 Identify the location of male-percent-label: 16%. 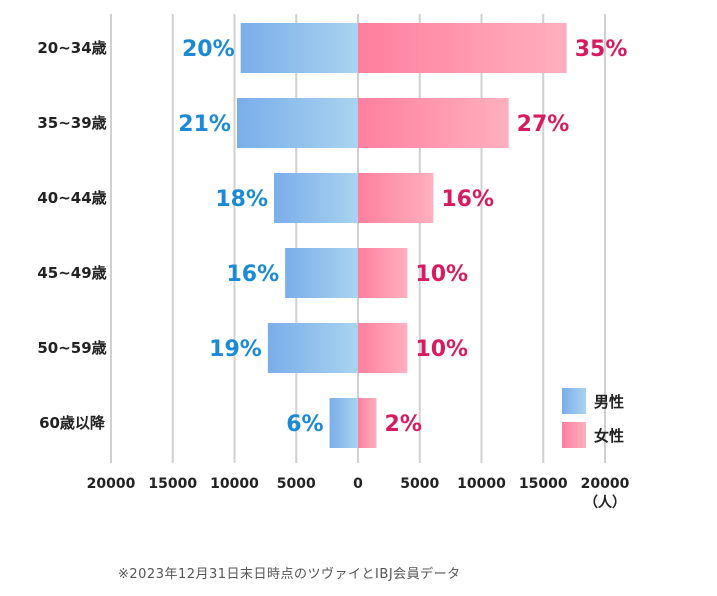
(252, 274).